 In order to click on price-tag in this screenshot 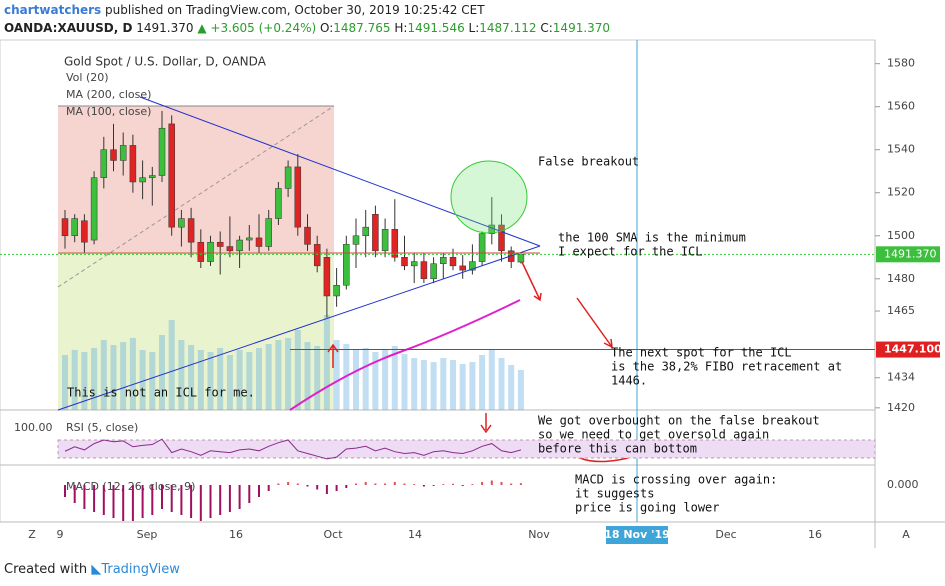, I will do `click(908, 254)`.